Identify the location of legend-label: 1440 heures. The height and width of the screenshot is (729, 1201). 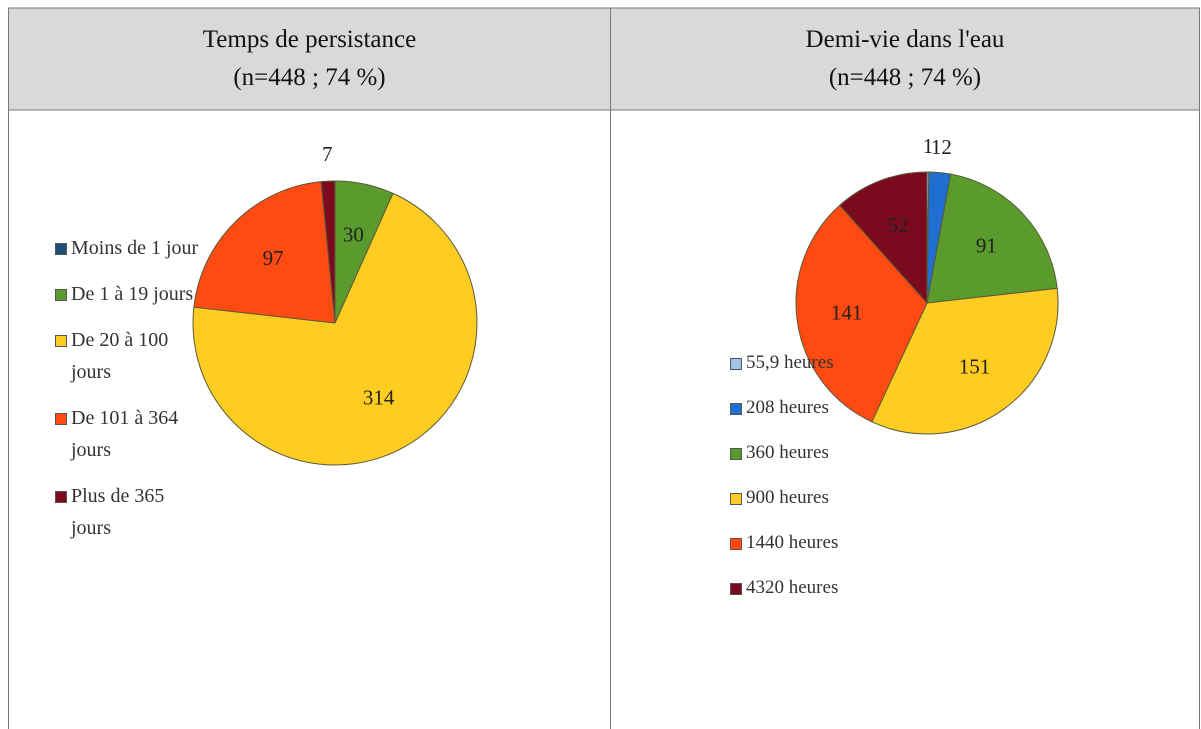
(792, 542).